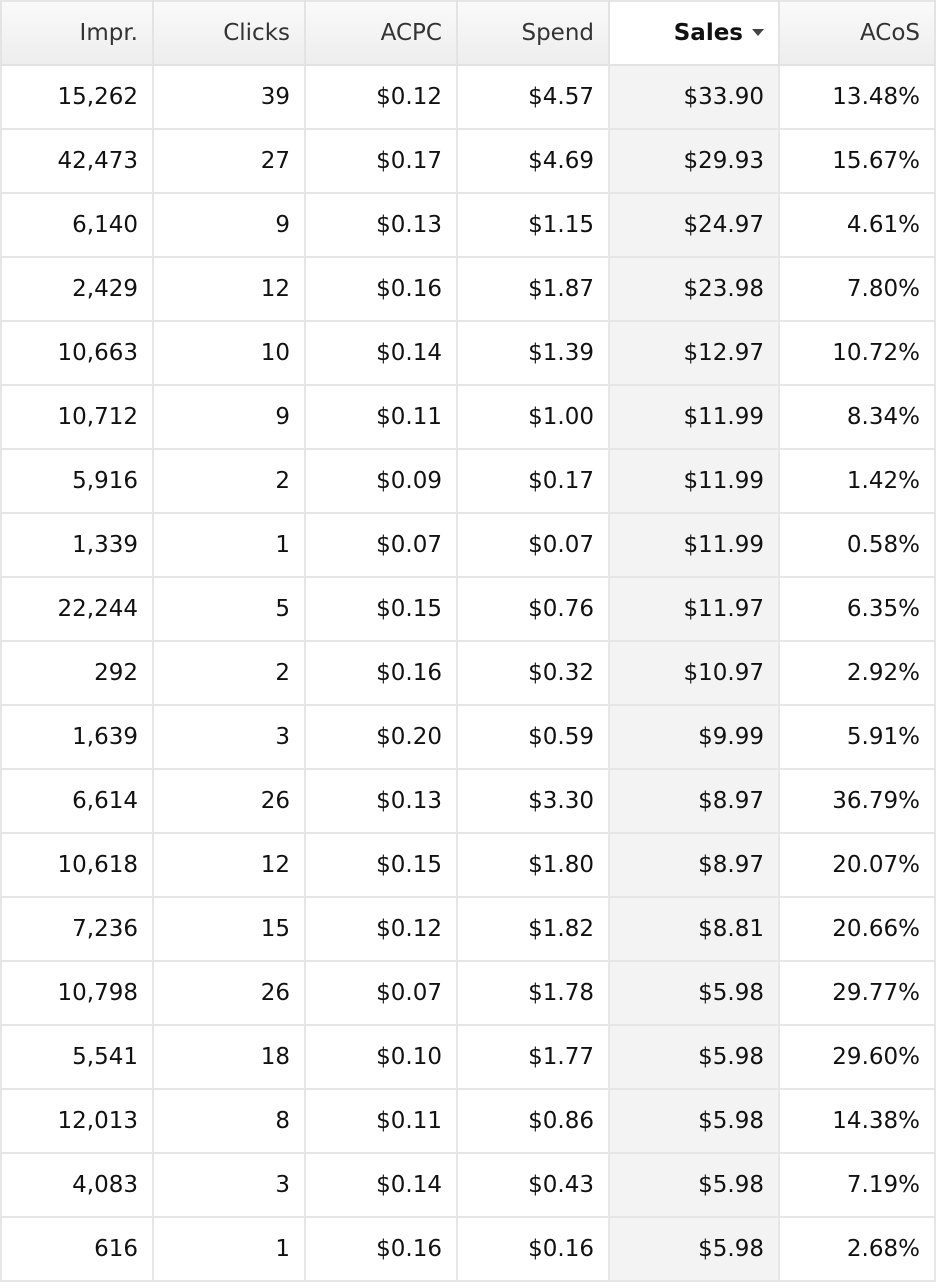 The height and width of the screenshot is (1288, 938). What do you see at coordinates (77, 673) in the screenshot?
I see `cell-impr: 292` at bounding box center [77, 673].